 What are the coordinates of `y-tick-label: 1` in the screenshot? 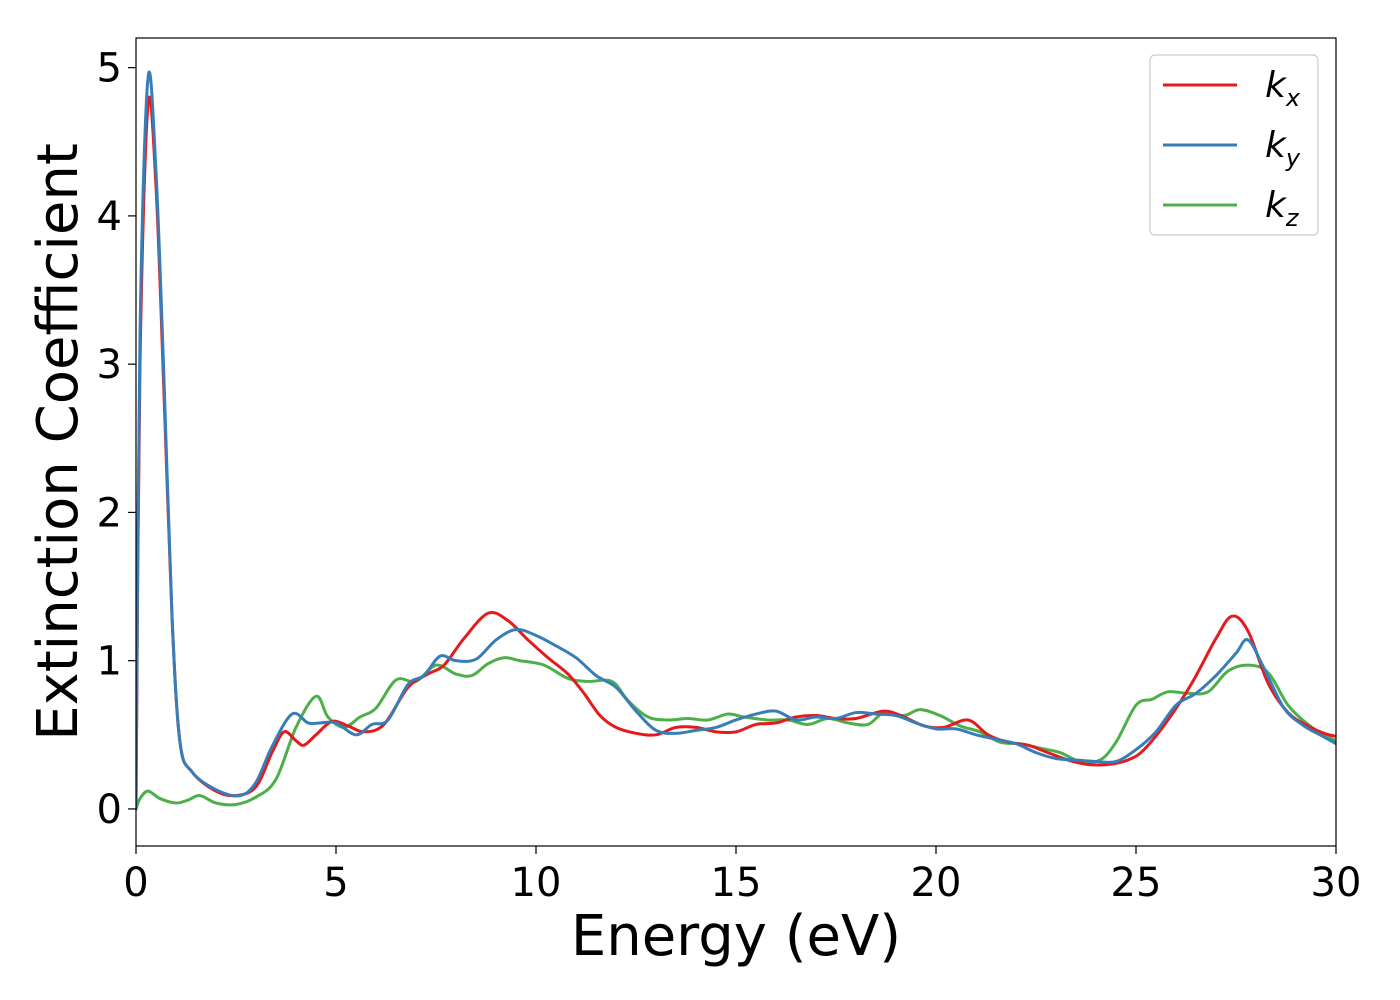 It's located at (109, 662).